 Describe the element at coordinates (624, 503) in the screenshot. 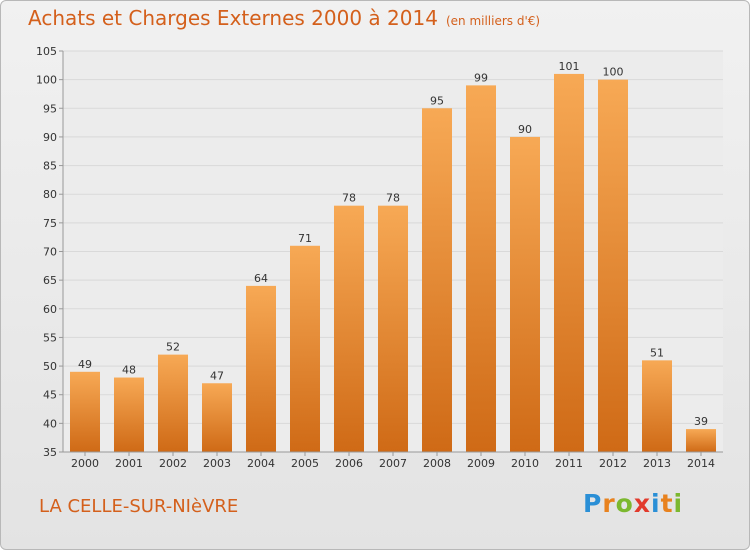

I see `logo-letter: o` at that location.